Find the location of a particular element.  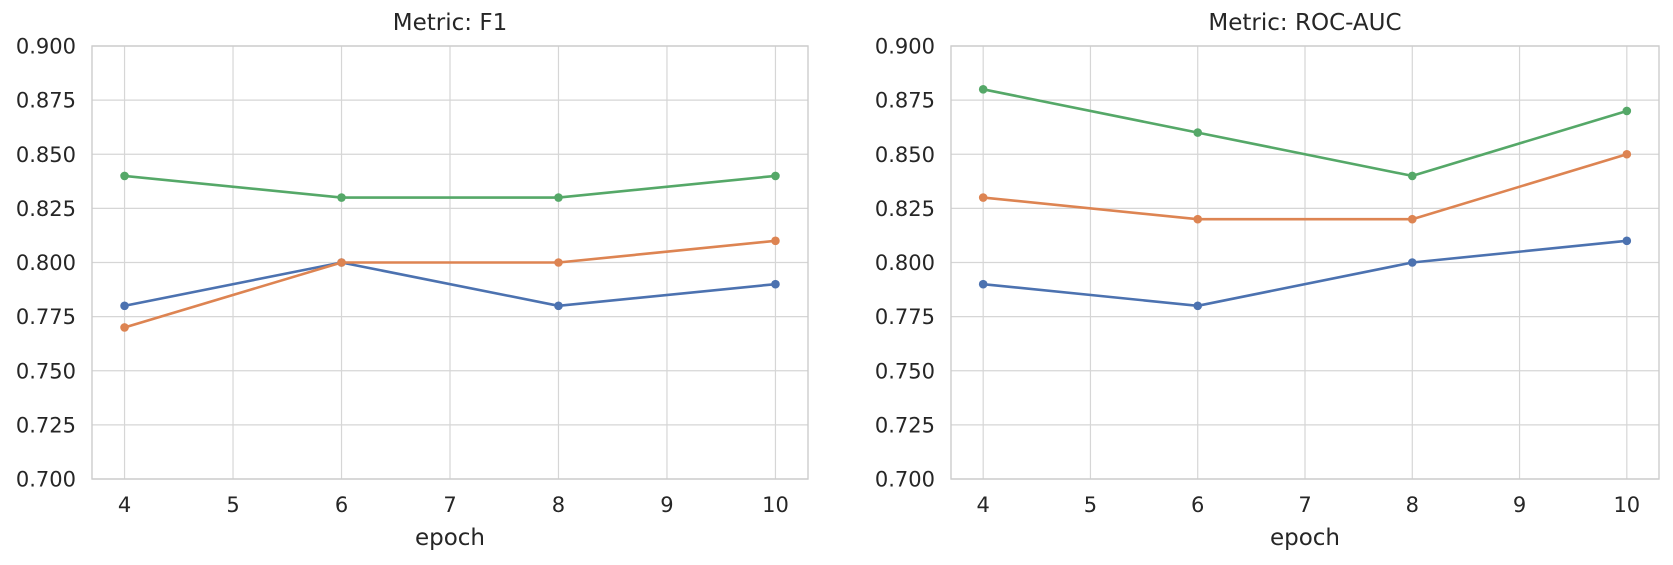

x-axis-label-roc-auc: epoch is located at coordinates (1305, 538).